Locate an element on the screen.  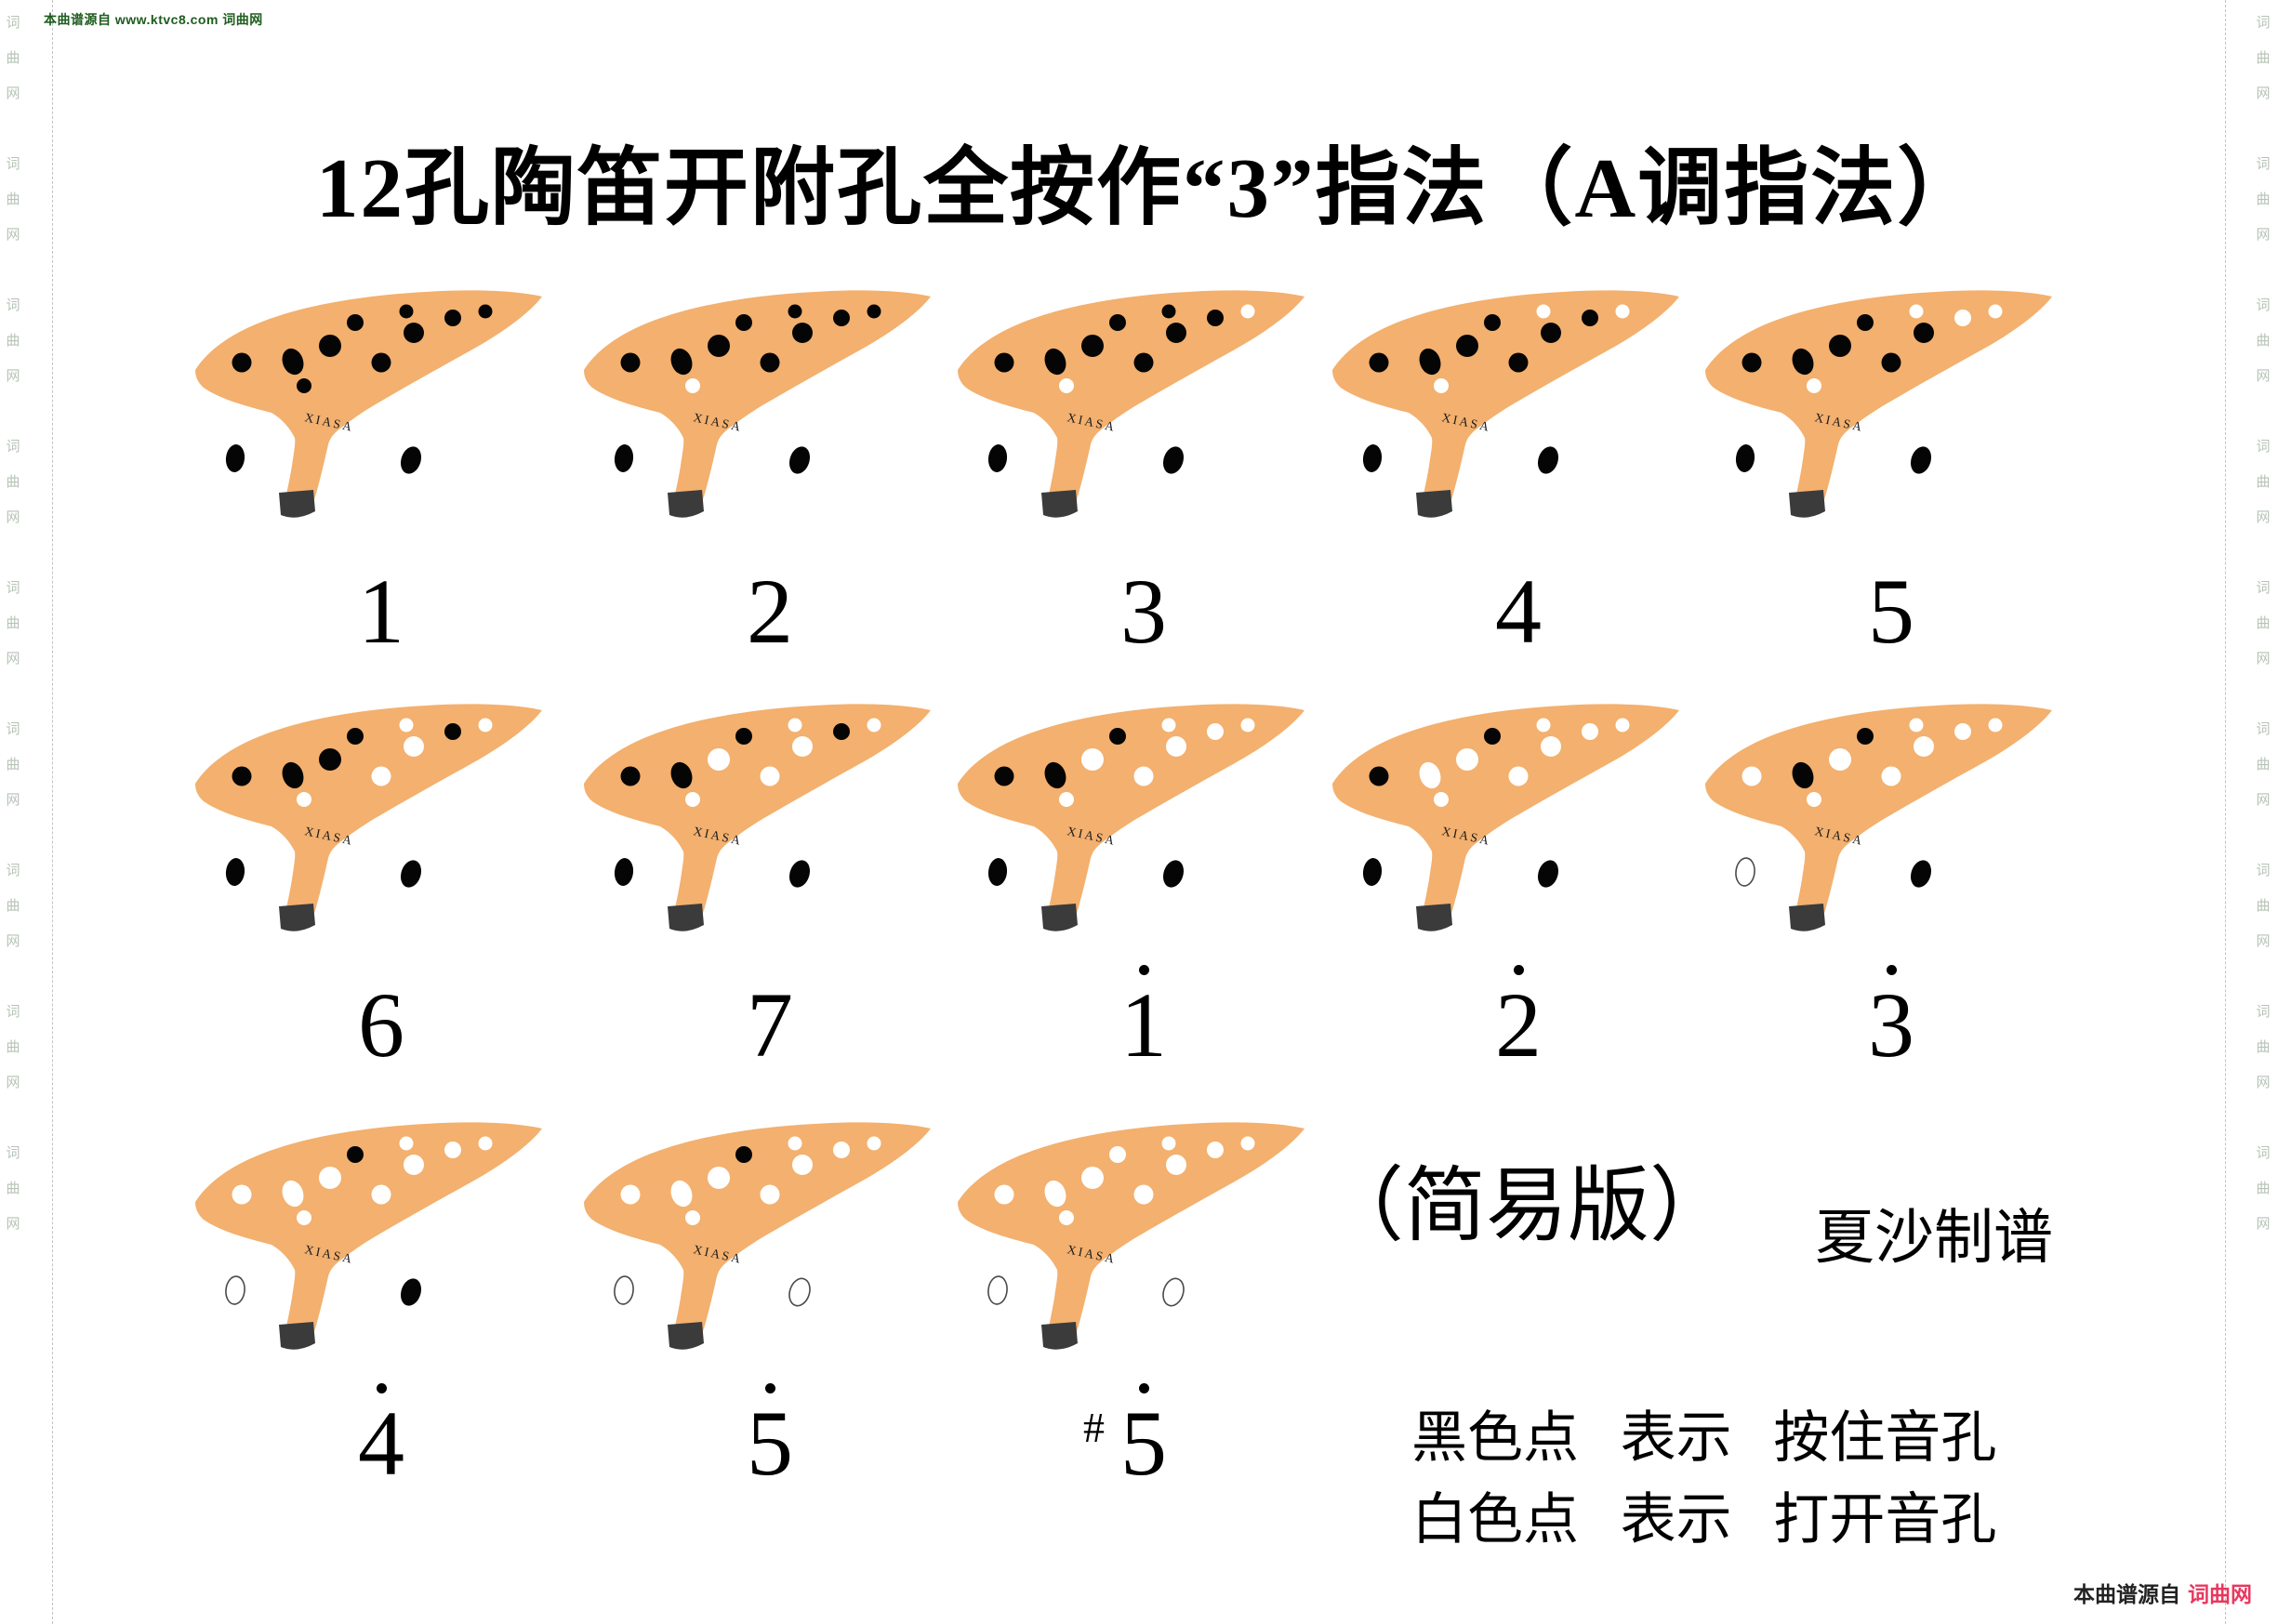
ocarina-diagram-sharp-5-high: XIASA is located at coordinates (1131, 1236).